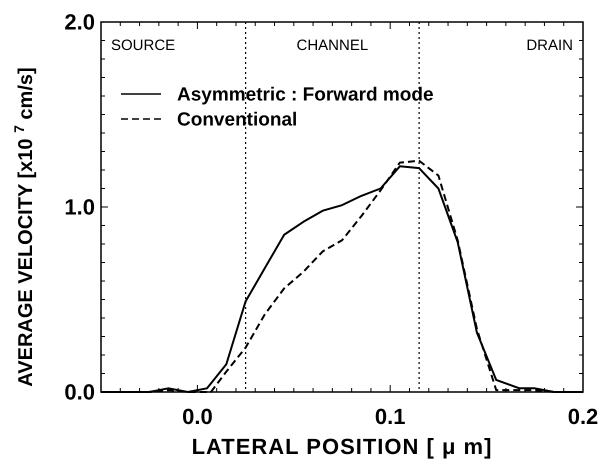 This screenshot has width=611, height=470. I want to click on x-tick-label: 0.0, so click(197, 416).